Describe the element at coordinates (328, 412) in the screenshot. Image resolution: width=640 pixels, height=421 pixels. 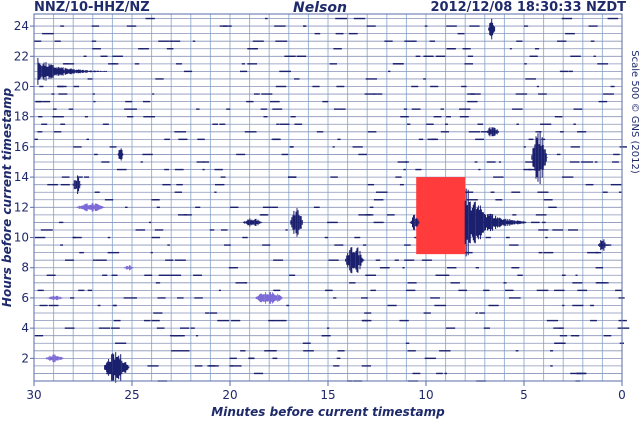
I see `x-axis-label: Minutes before current timestamp` at that location.